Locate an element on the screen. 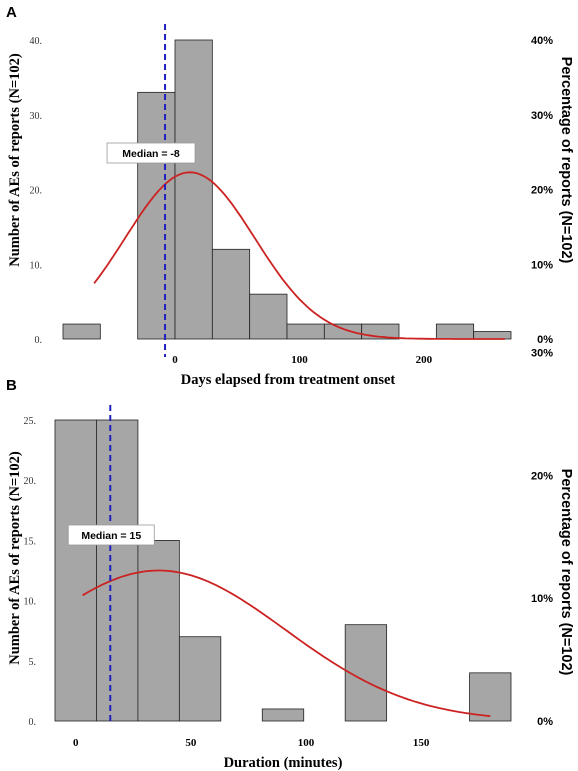 Image resolution: width=578 pixels, height=771 pixels. panel-a-letter: A is located at coordinates (11, 12).